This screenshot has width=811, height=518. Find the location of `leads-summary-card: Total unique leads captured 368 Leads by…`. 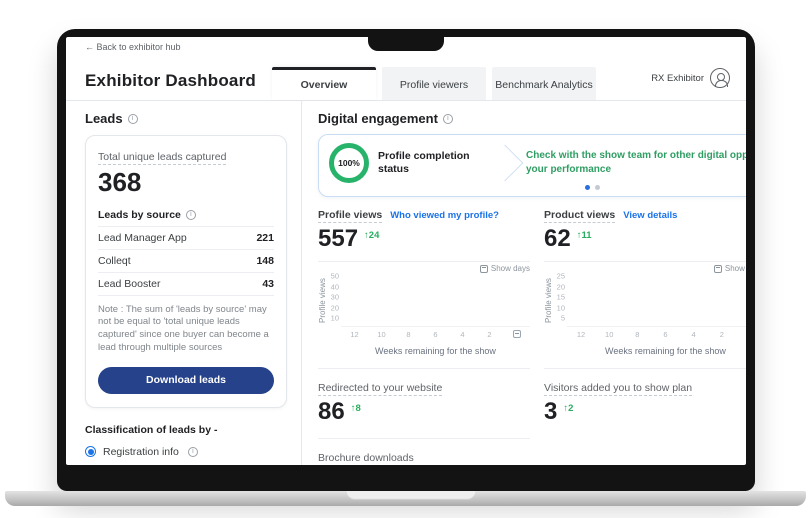

leads-summary-card: Total unique leads captured 368 Leads by… is located at coordinates (186, 271).